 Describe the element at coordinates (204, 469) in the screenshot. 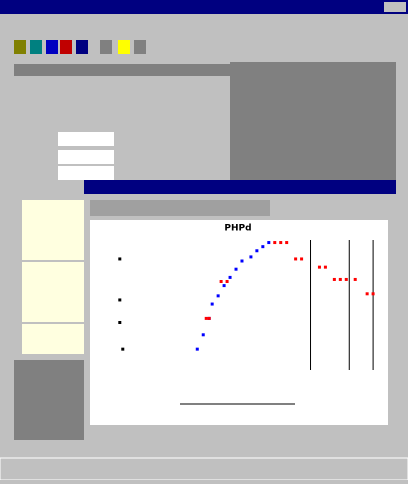

I see `taskbar` at that location.